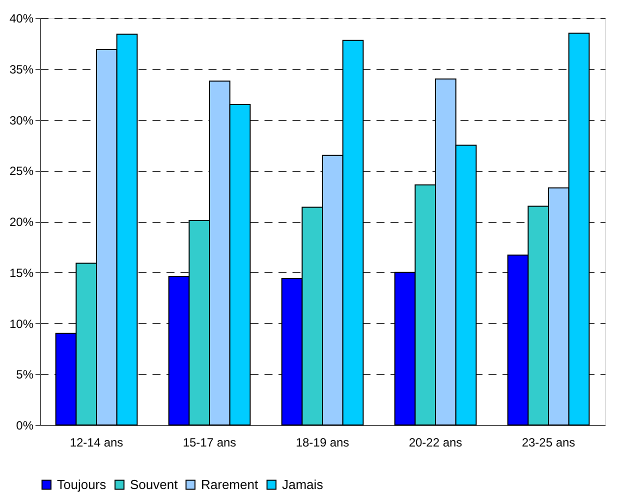  Describe the element at coordinates (323, 443) in the screenshot. I see `x-tick-label: 18-19 ans` at that location.